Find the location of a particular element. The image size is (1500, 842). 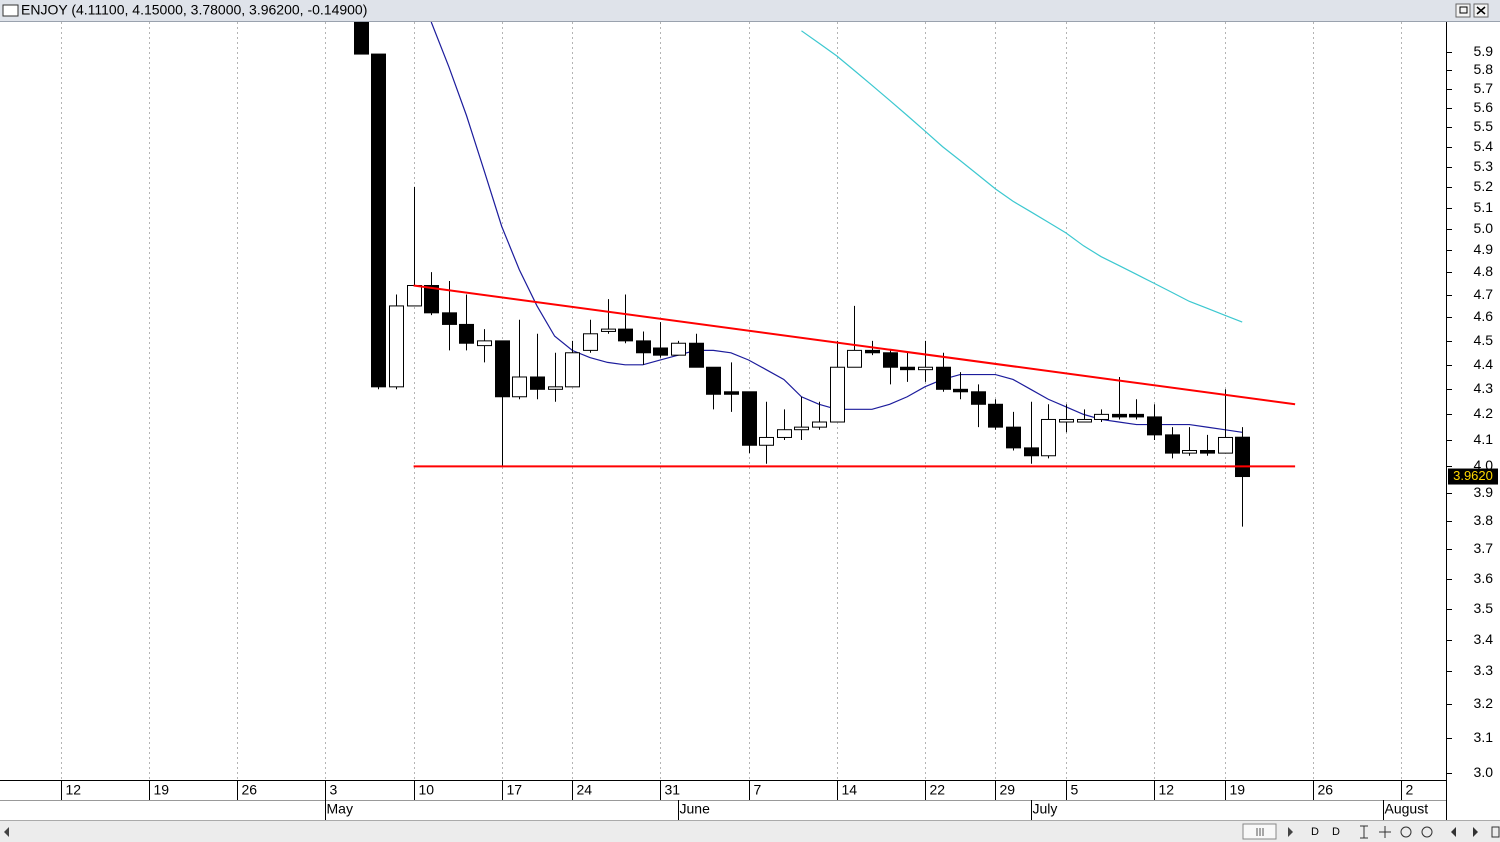

y-tick-label: 3.0 is located at coordinates (1484, 772).